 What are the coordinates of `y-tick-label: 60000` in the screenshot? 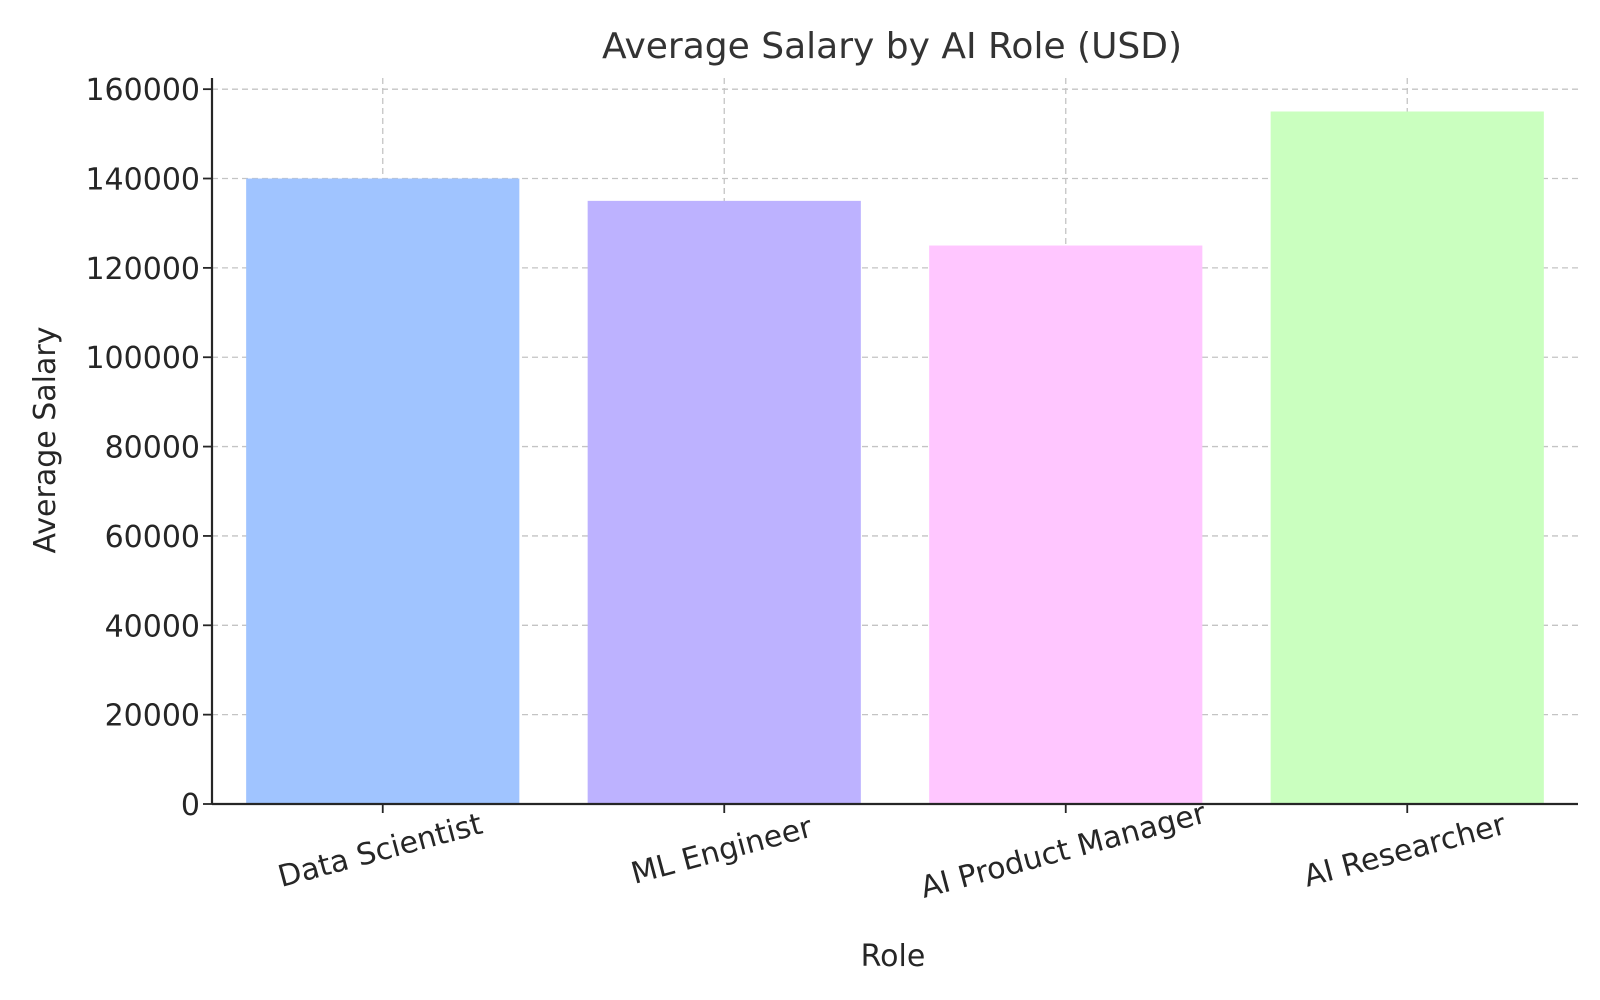 It's located at (152, 537).